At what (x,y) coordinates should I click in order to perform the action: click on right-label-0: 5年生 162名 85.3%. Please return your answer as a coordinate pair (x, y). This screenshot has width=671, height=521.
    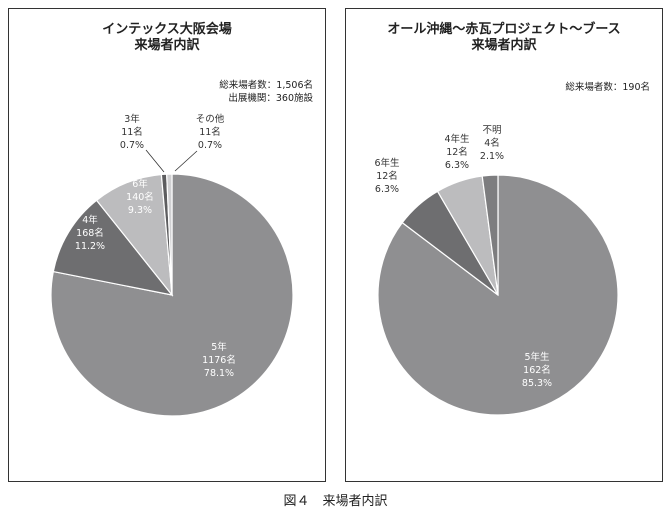
    Looking at the image, I should click on (537, 370).